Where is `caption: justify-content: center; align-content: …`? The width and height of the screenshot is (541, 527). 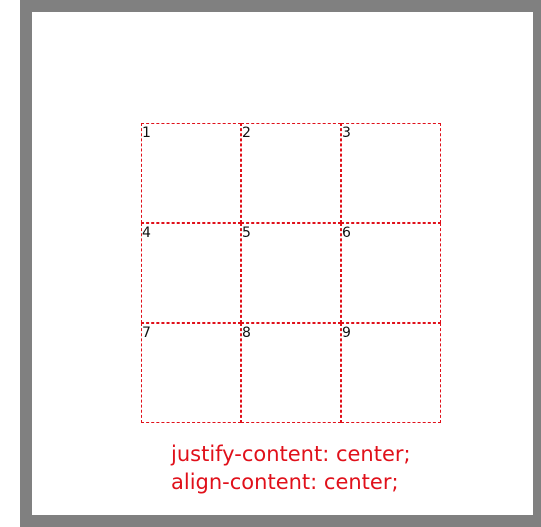 caption: justify-content: center; align-content: … is located at coordinates (291, 468).